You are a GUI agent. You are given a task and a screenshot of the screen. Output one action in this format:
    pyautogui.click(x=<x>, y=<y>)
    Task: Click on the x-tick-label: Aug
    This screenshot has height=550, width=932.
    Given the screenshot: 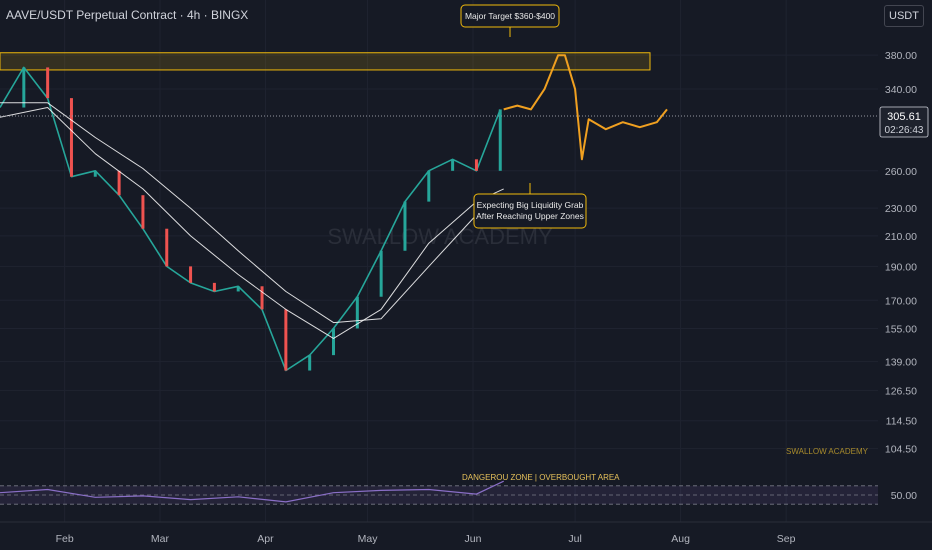 What is the action you would take?
    pyautogui.click(x=680, y=539)
    